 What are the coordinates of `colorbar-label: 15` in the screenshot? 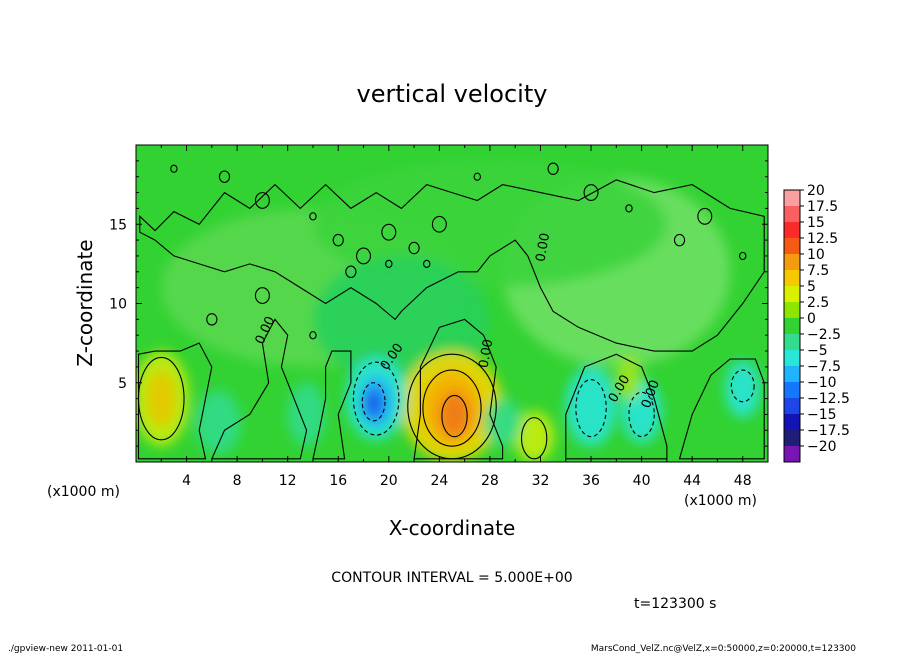 It's located at (816, 223).